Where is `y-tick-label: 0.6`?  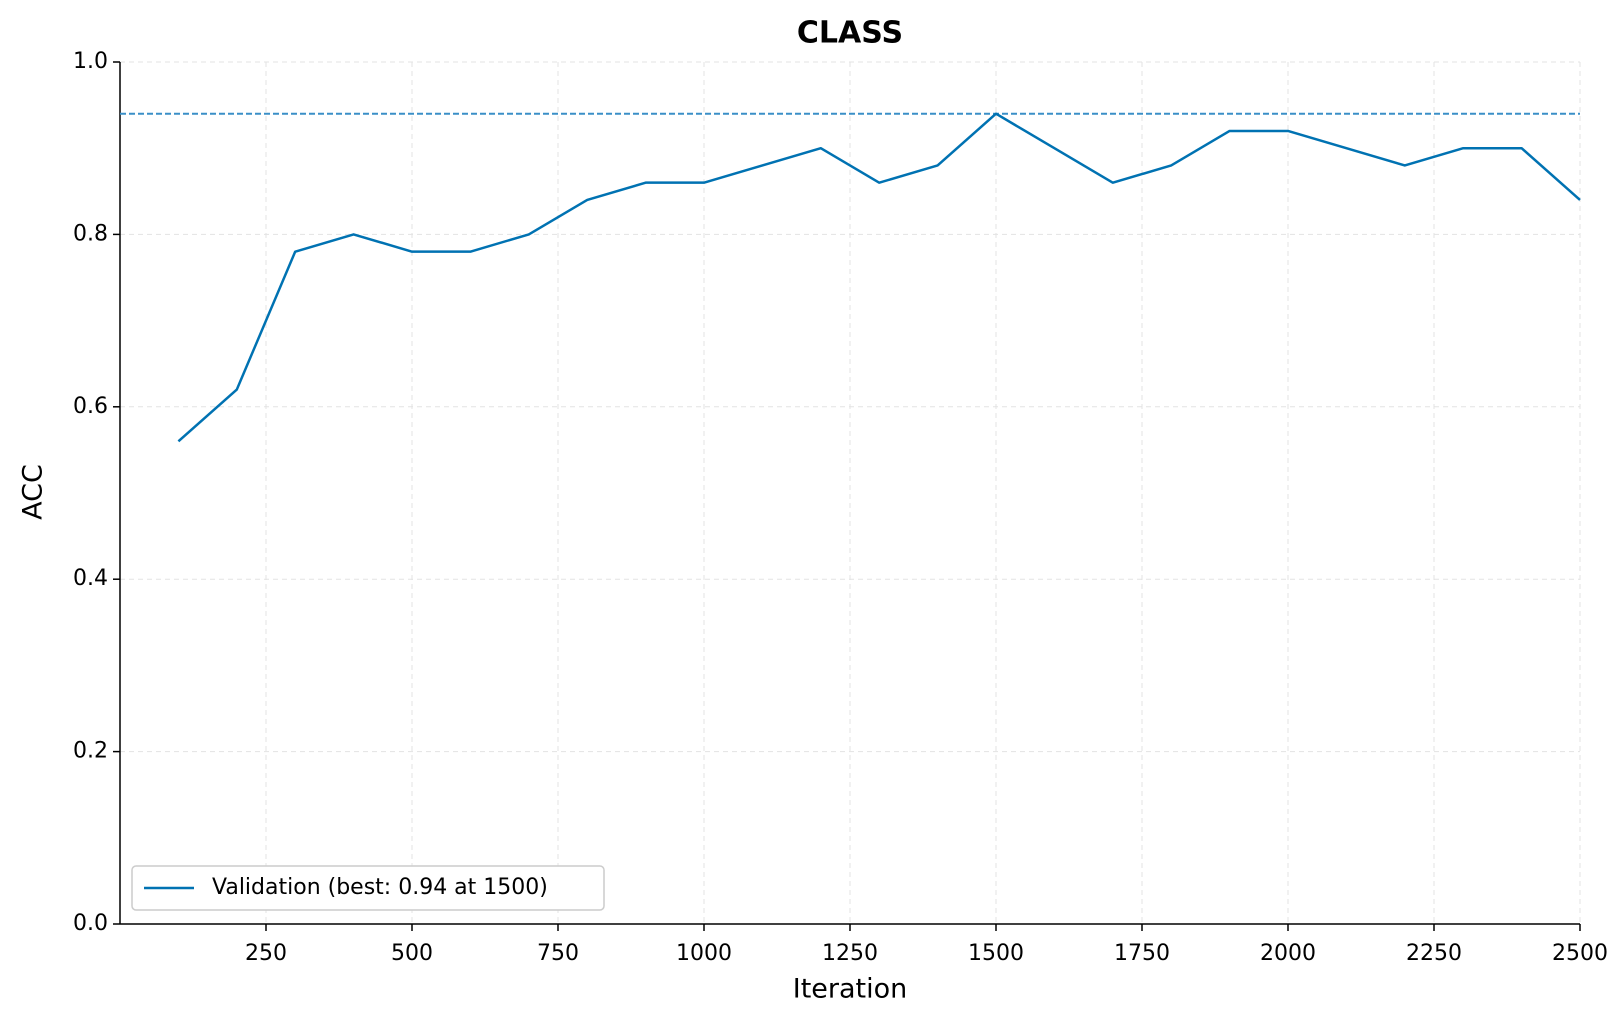
y-tick-label: 0.6 is located at coordinates (90, 406).